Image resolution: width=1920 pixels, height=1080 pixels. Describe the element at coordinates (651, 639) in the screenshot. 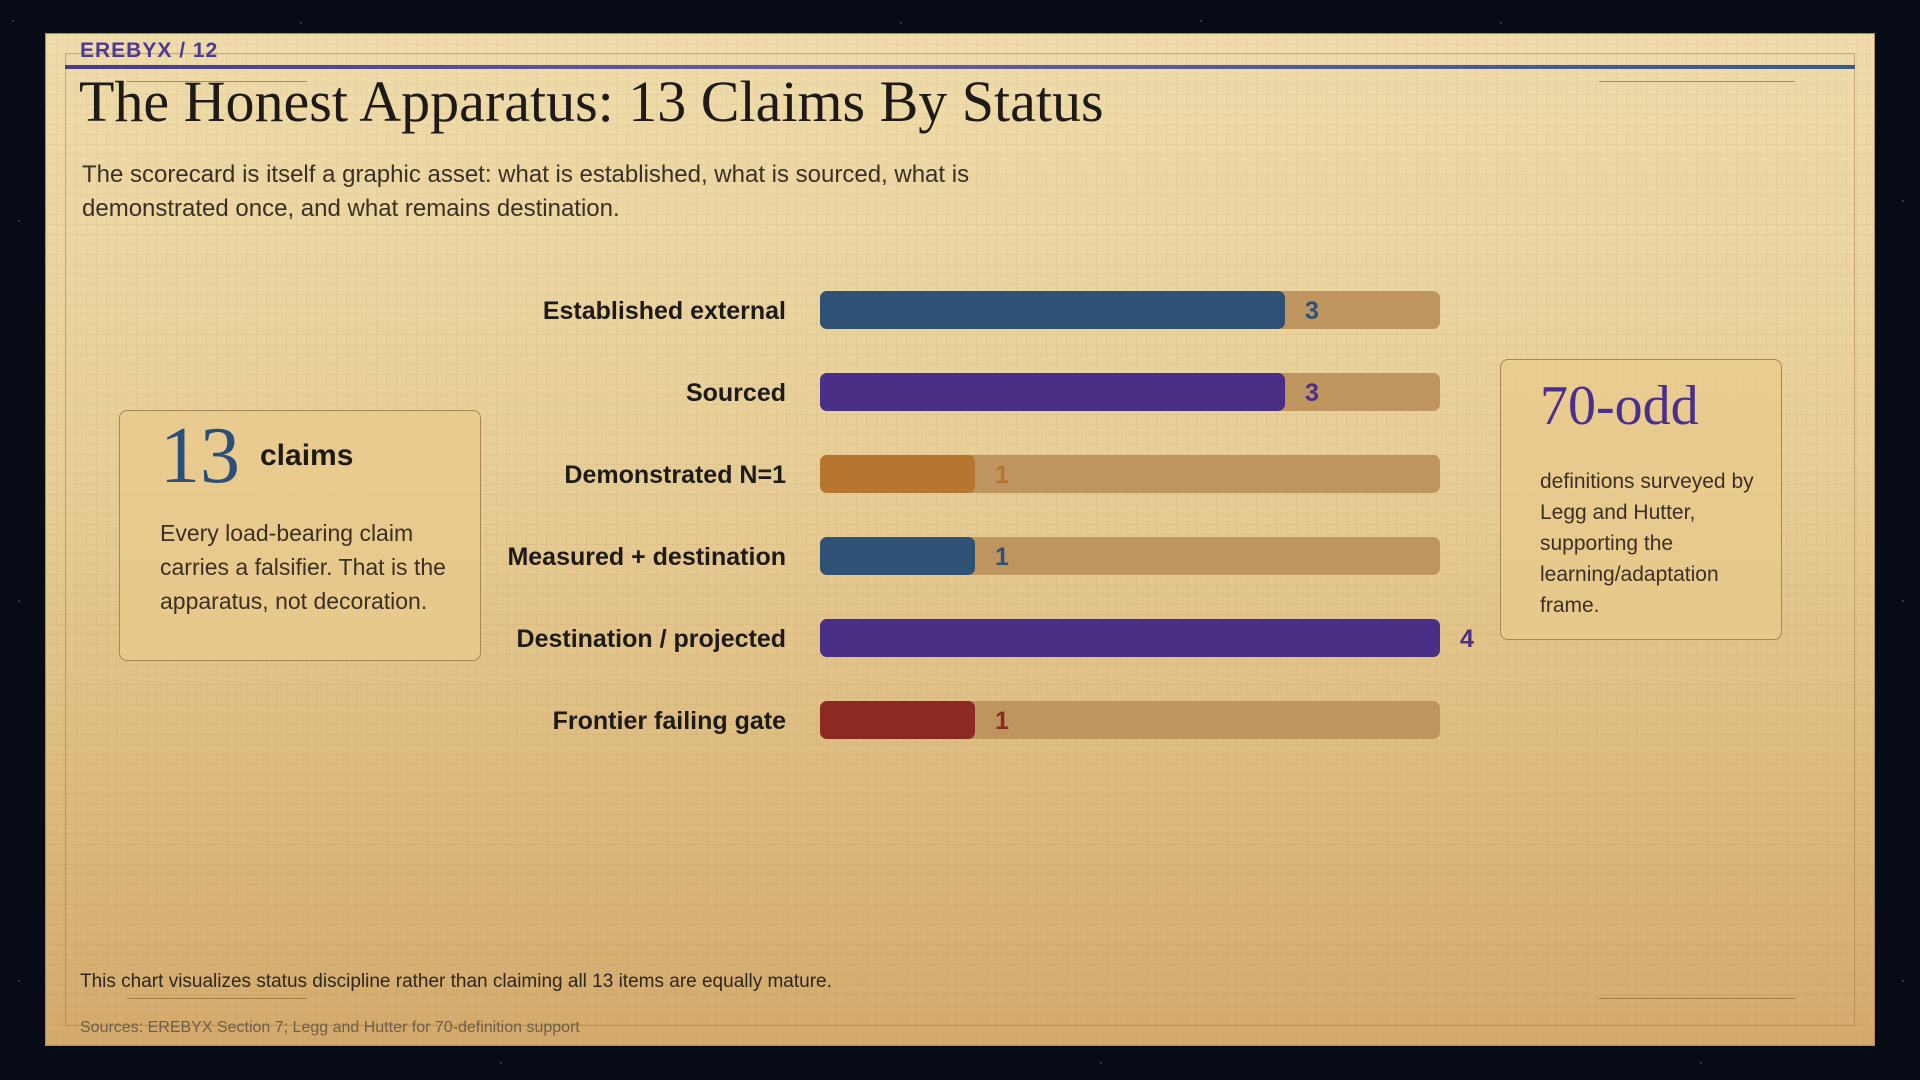

I see `category-label: Destination / projected` at that location.